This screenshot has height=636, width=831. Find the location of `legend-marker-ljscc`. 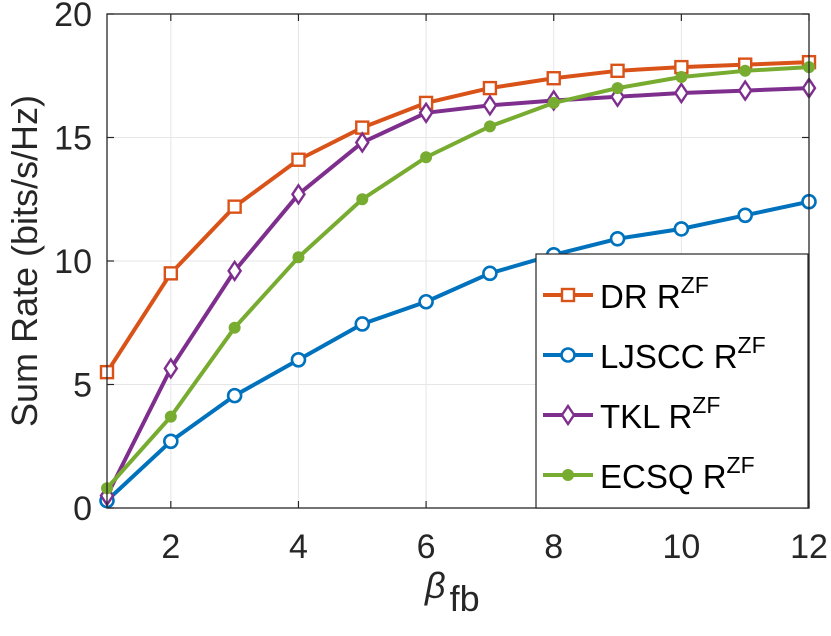

legend-marker-ljscc is located at coordinates (568, 355).